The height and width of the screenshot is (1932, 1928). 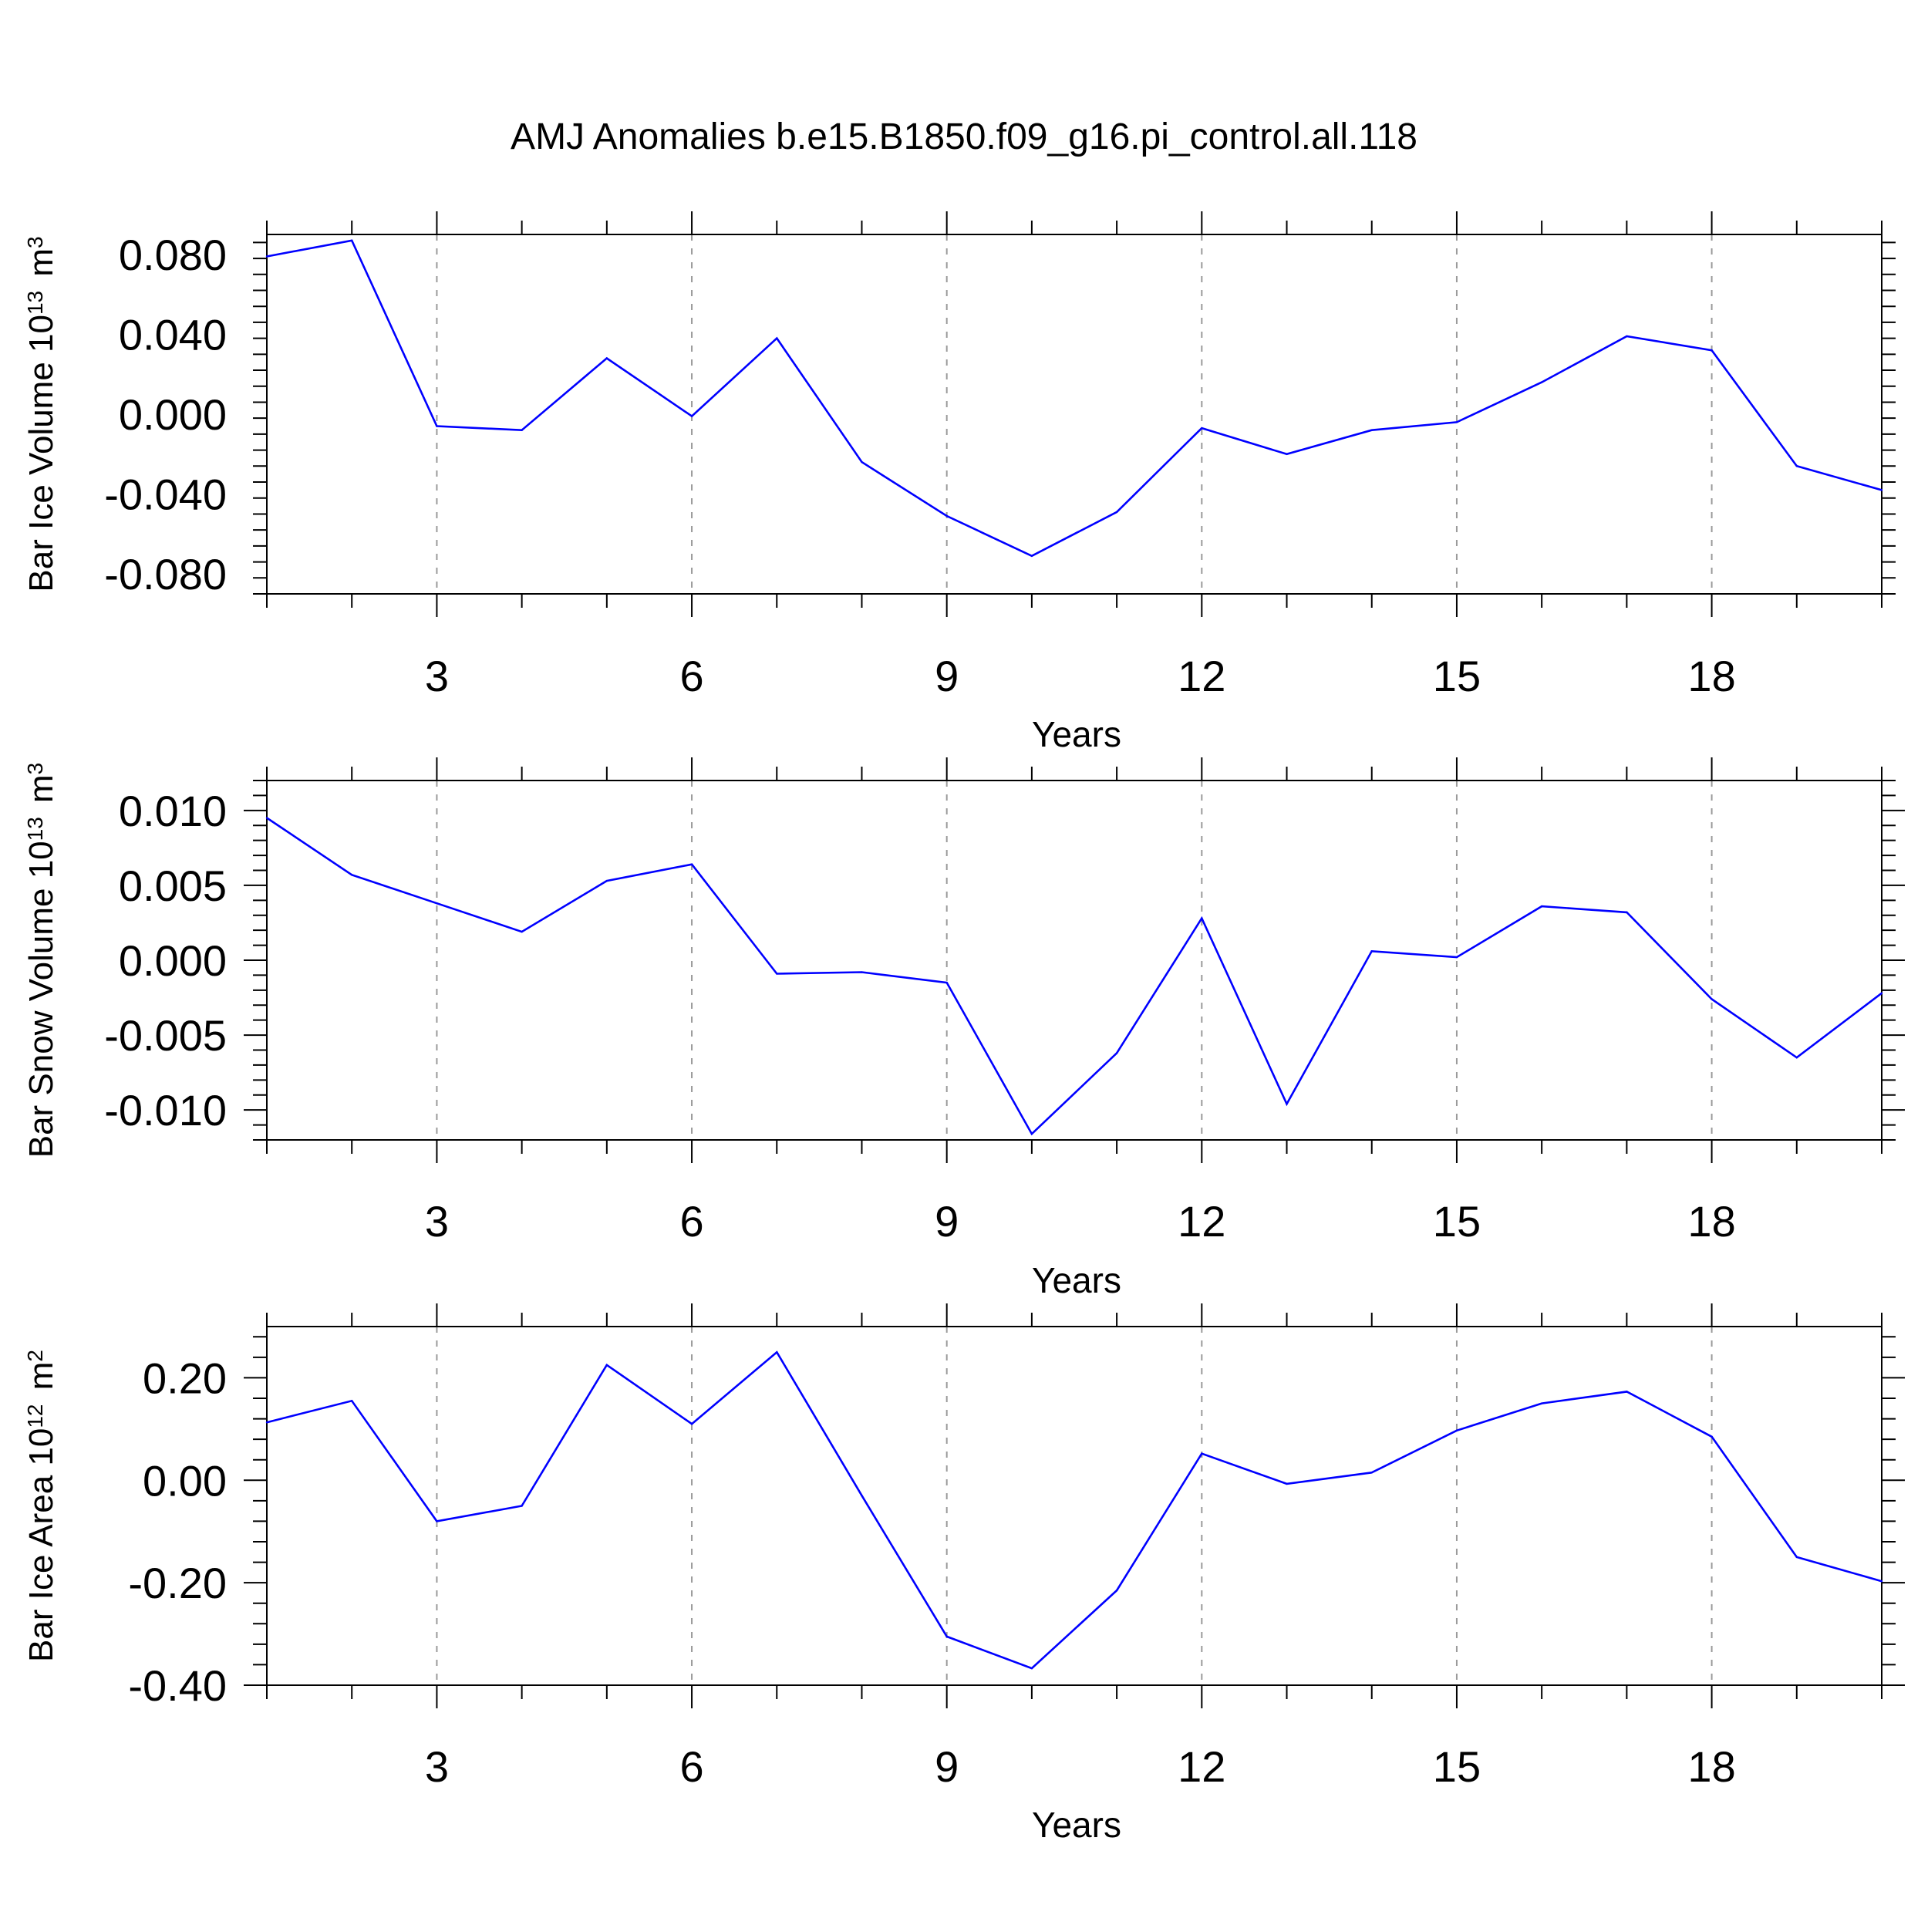 What do you see at coordinates (41, 1506) in the screenshot?
I see `y-axis-label: Bar Ice Area 1012 m2` at bounding box center [41, 1506].